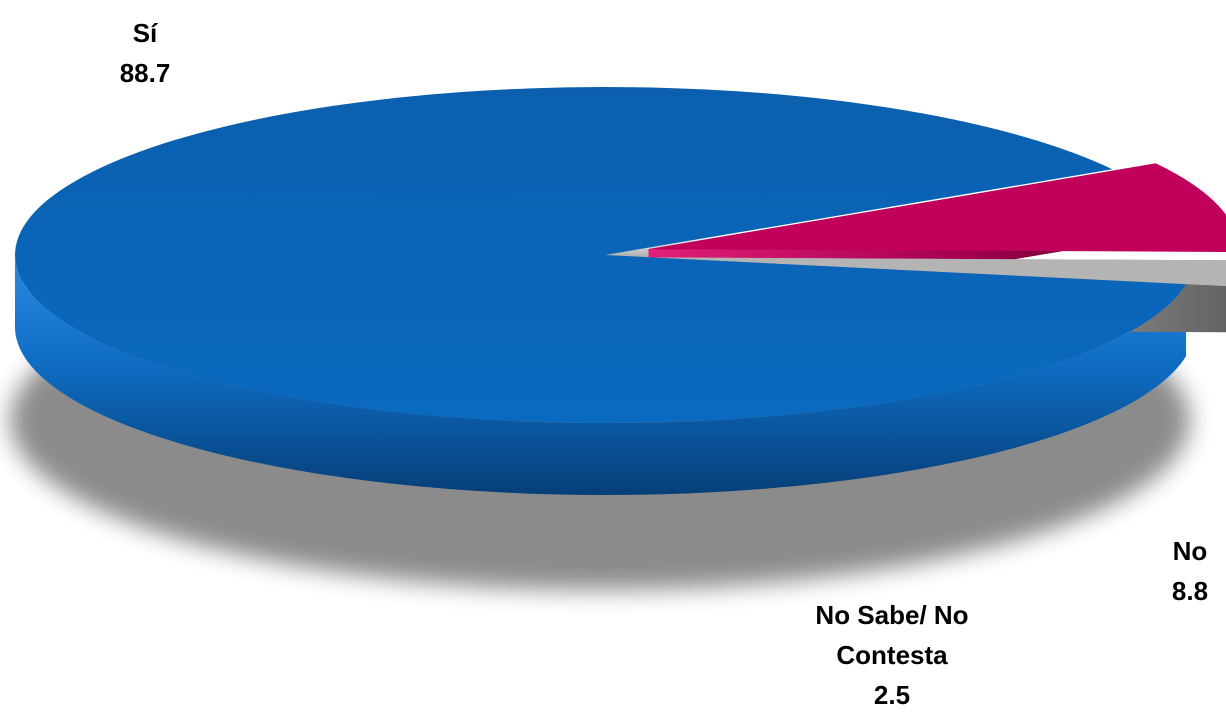 The width and height of the screenshot is (1226, 720). What do you see at coordinates (145, 33) in the screenshot?
I see `slice-label-0-line-0: Sí` at bounding box center [145, 33].